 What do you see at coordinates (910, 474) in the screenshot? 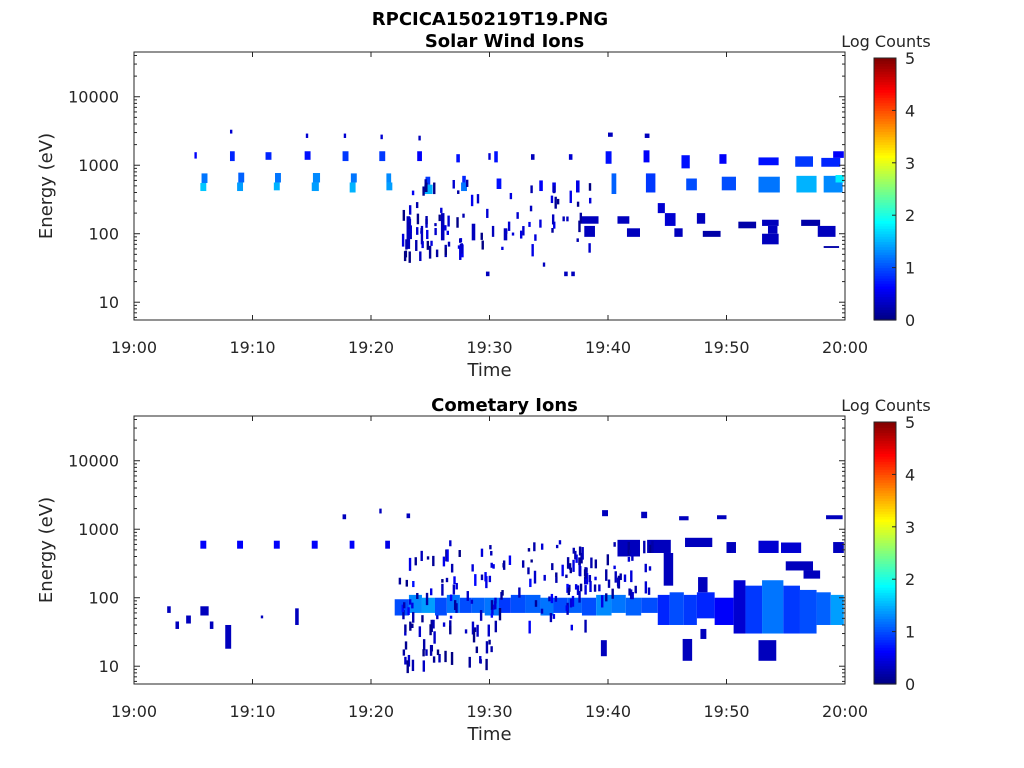
I see `colorbar-tick-label: 4` at bounding box center [910, 474].